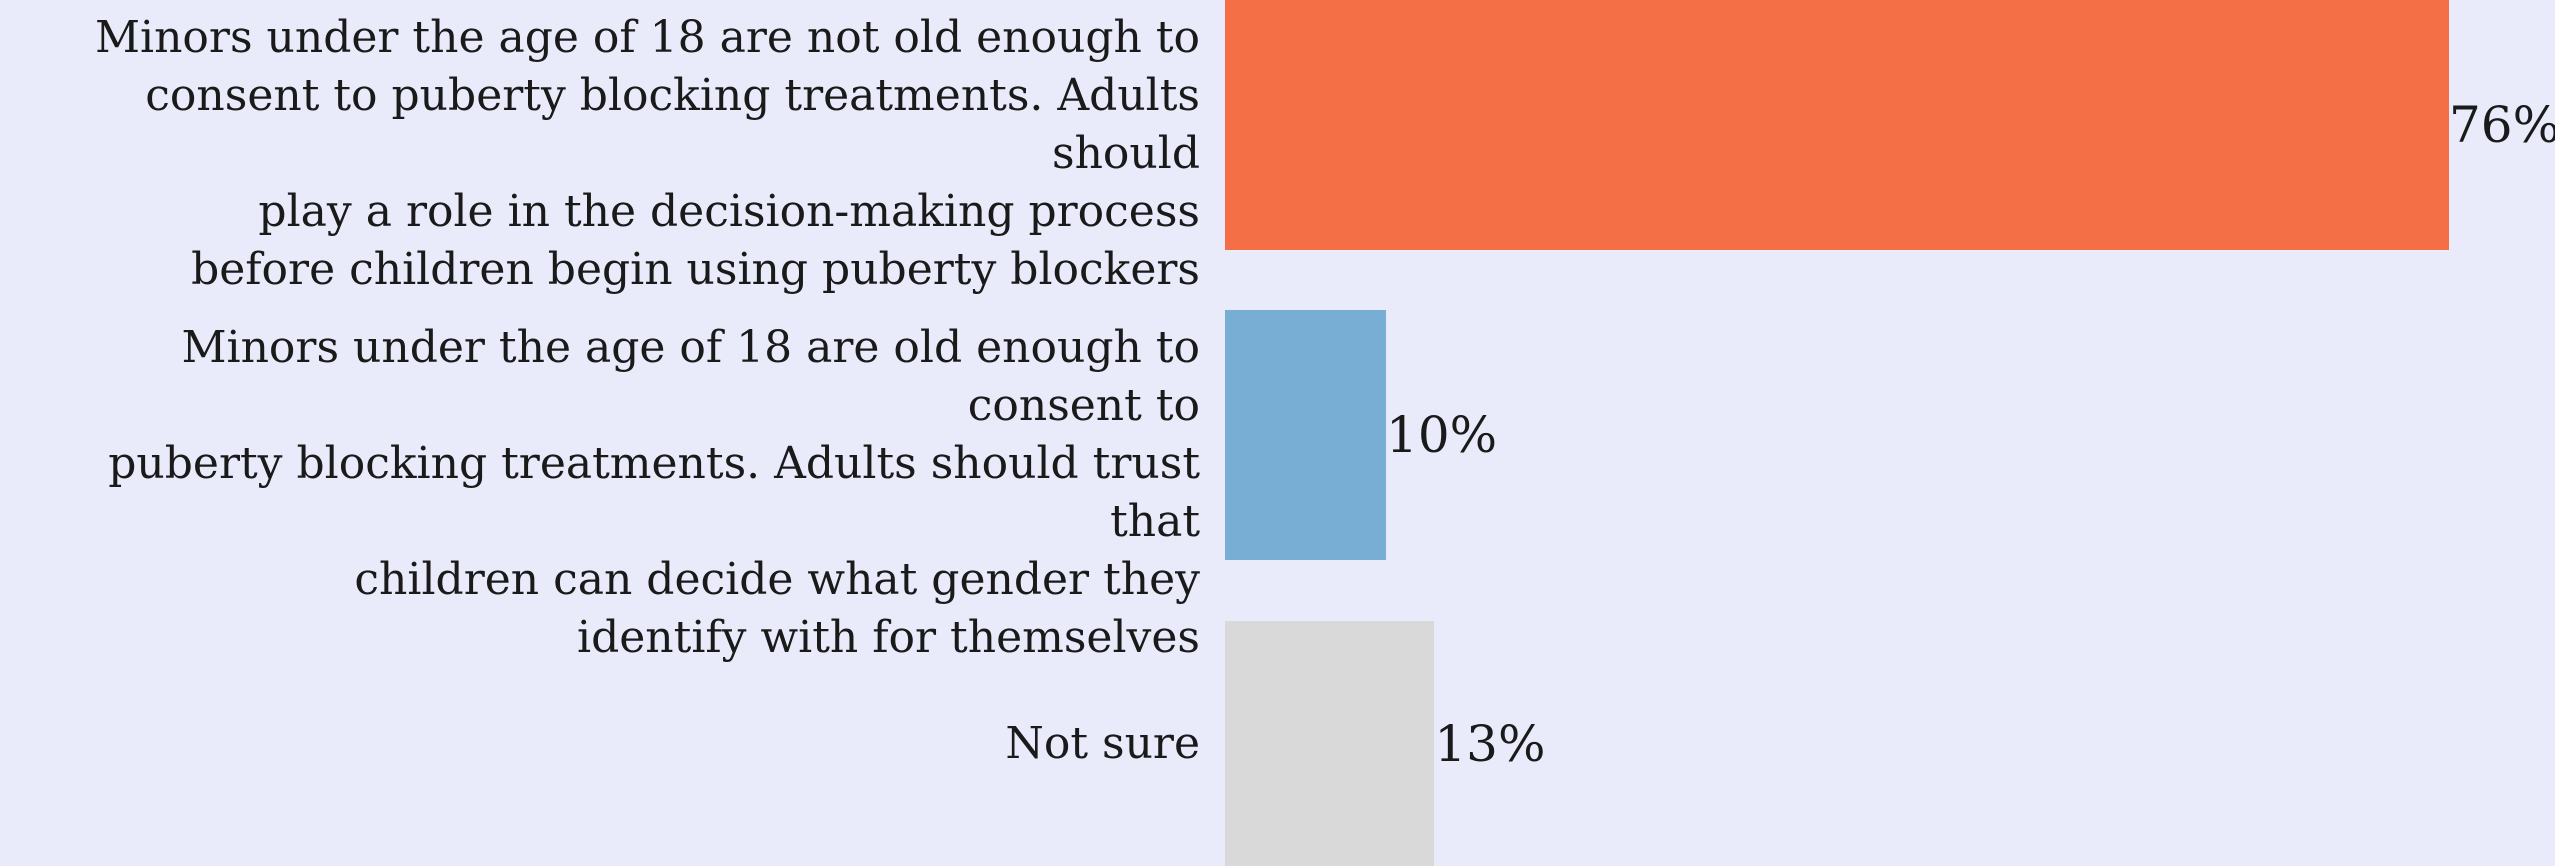 This screenshot has height=866, width=2555. I want to click on value-label-3: 13%, so click(1490, 744).